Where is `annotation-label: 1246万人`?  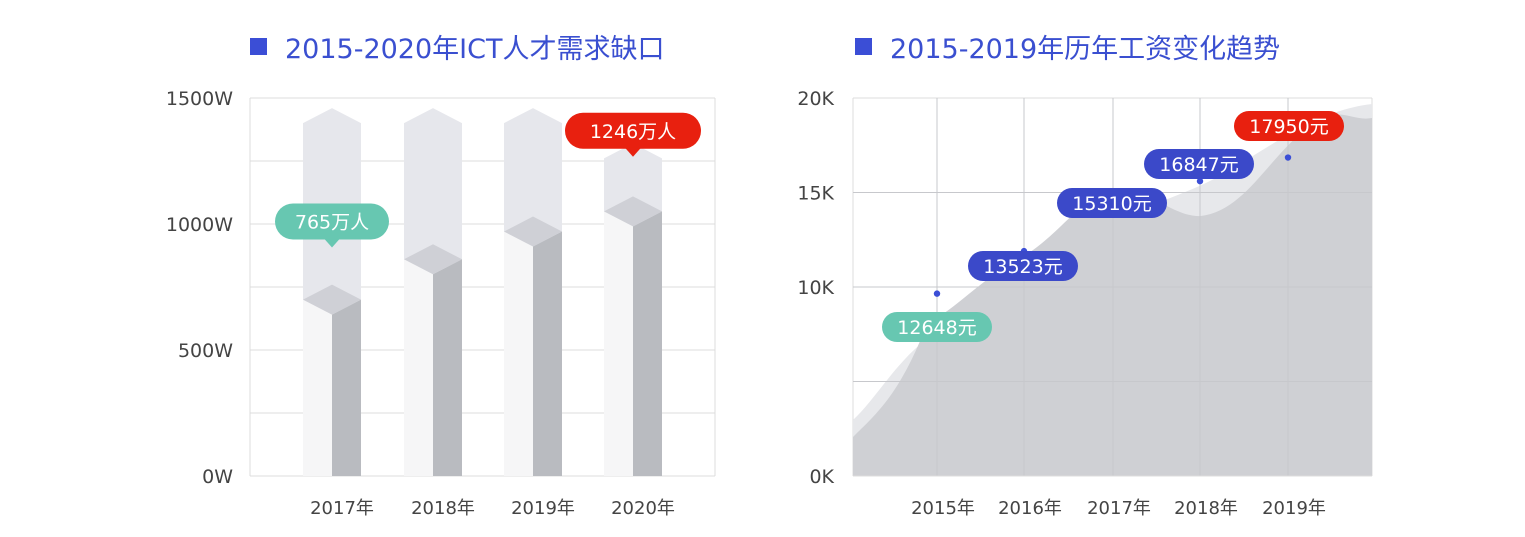
annotation-label: 1246万人 is located at coordinates (633, 132).